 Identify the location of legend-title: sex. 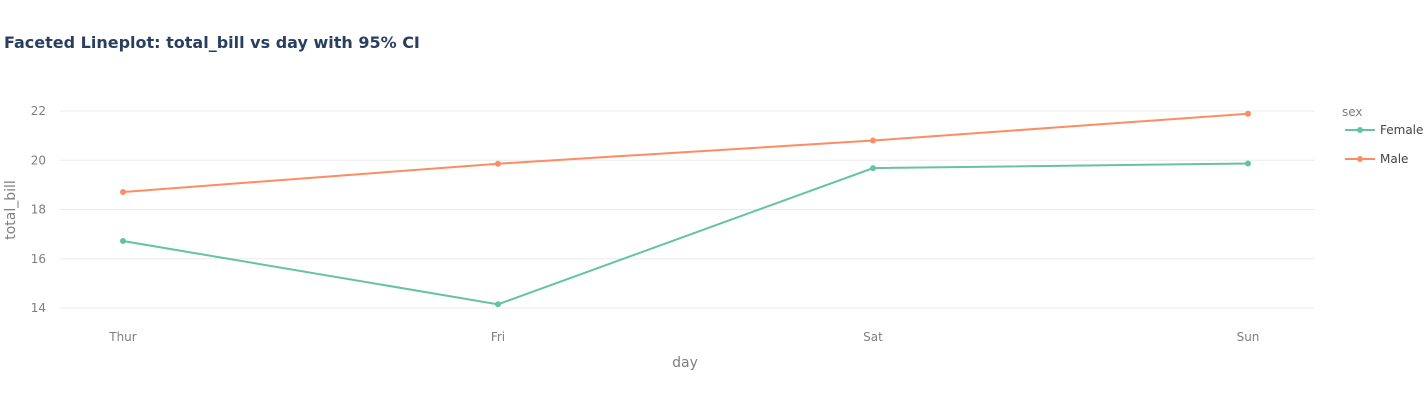
(1352, 112).